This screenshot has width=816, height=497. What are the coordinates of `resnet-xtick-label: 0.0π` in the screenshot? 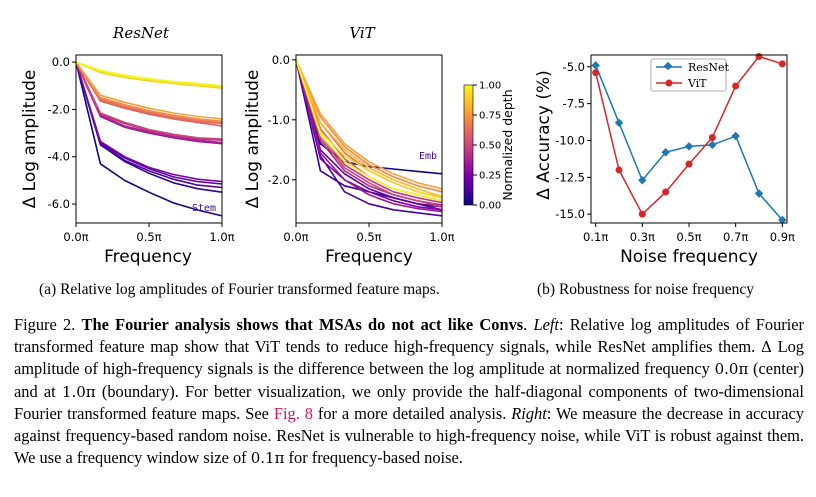 It's located at (75, 237).